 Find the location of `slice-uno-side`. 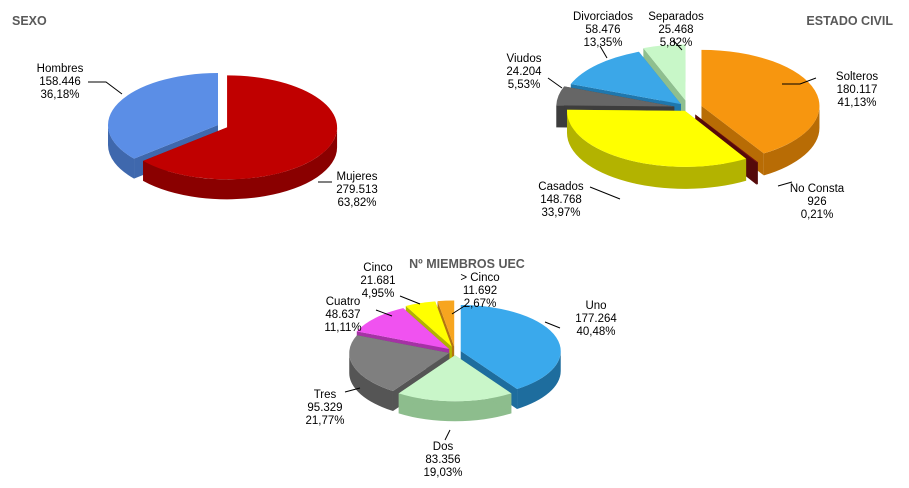

slice-uno-side is located at coordinates (539, 380).